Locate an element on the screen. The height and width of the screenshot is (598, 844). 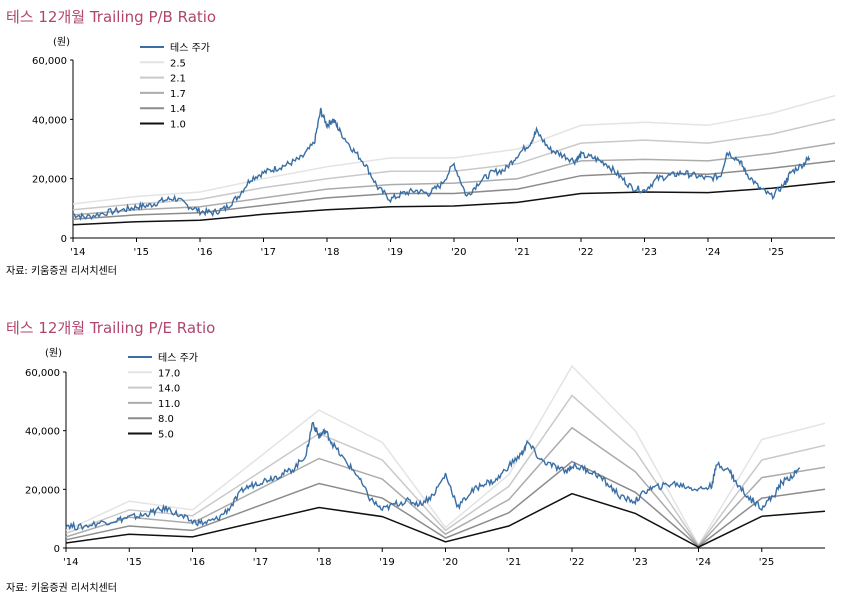
chart-title: 테스 12개월 Trailing P/E Ratio is located at coordinates (110, 328).